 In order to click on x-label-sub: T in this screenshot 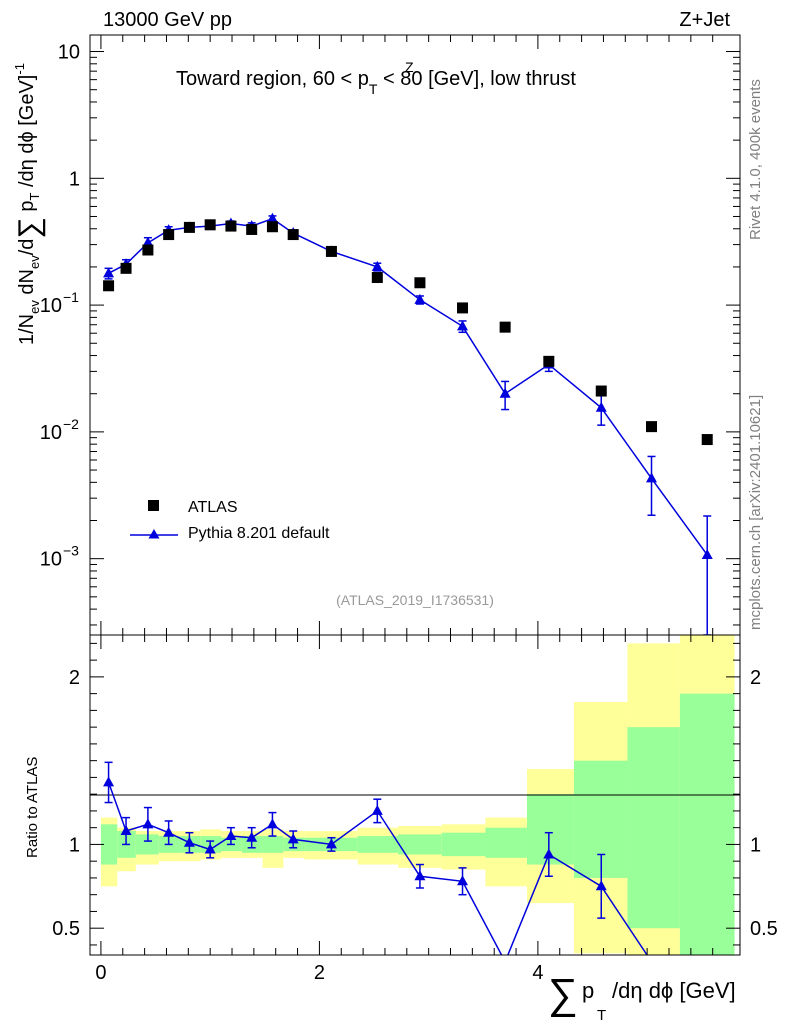, I will do `click(601, 1015)`.